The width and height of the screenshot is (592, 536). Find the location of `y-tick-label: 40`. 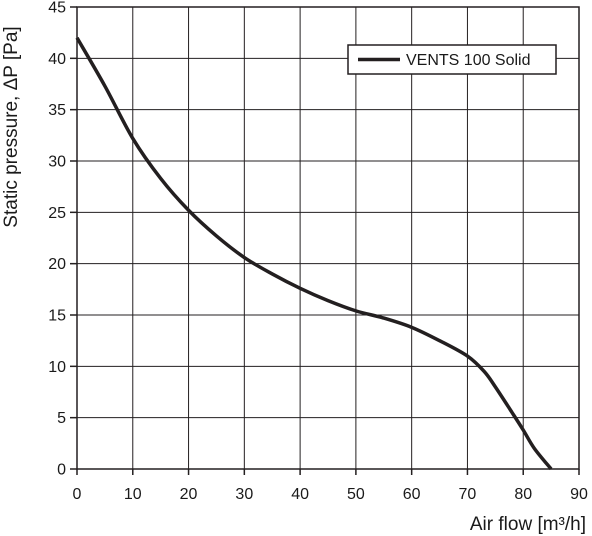

y-tick-label: 40 is located at coordinates (57, 59).